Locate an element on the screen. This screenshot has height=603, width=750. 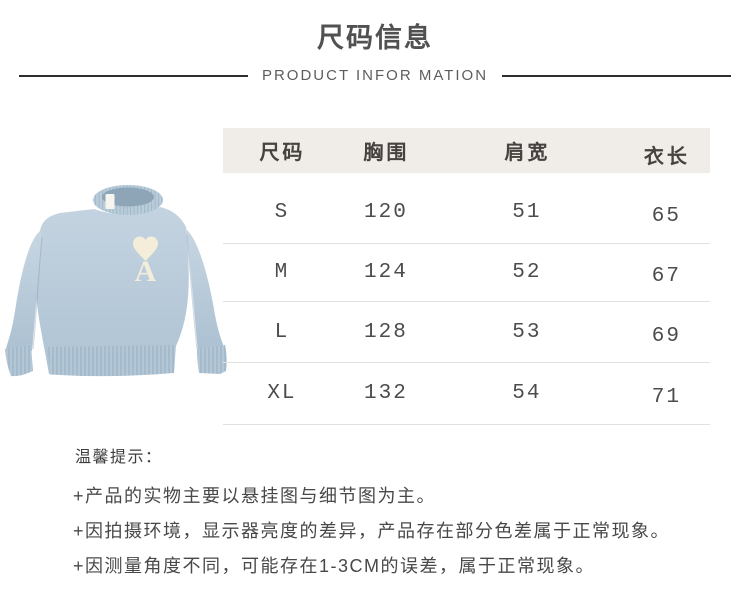
sweater-right-sleeve is located at coordinates (205, 291).